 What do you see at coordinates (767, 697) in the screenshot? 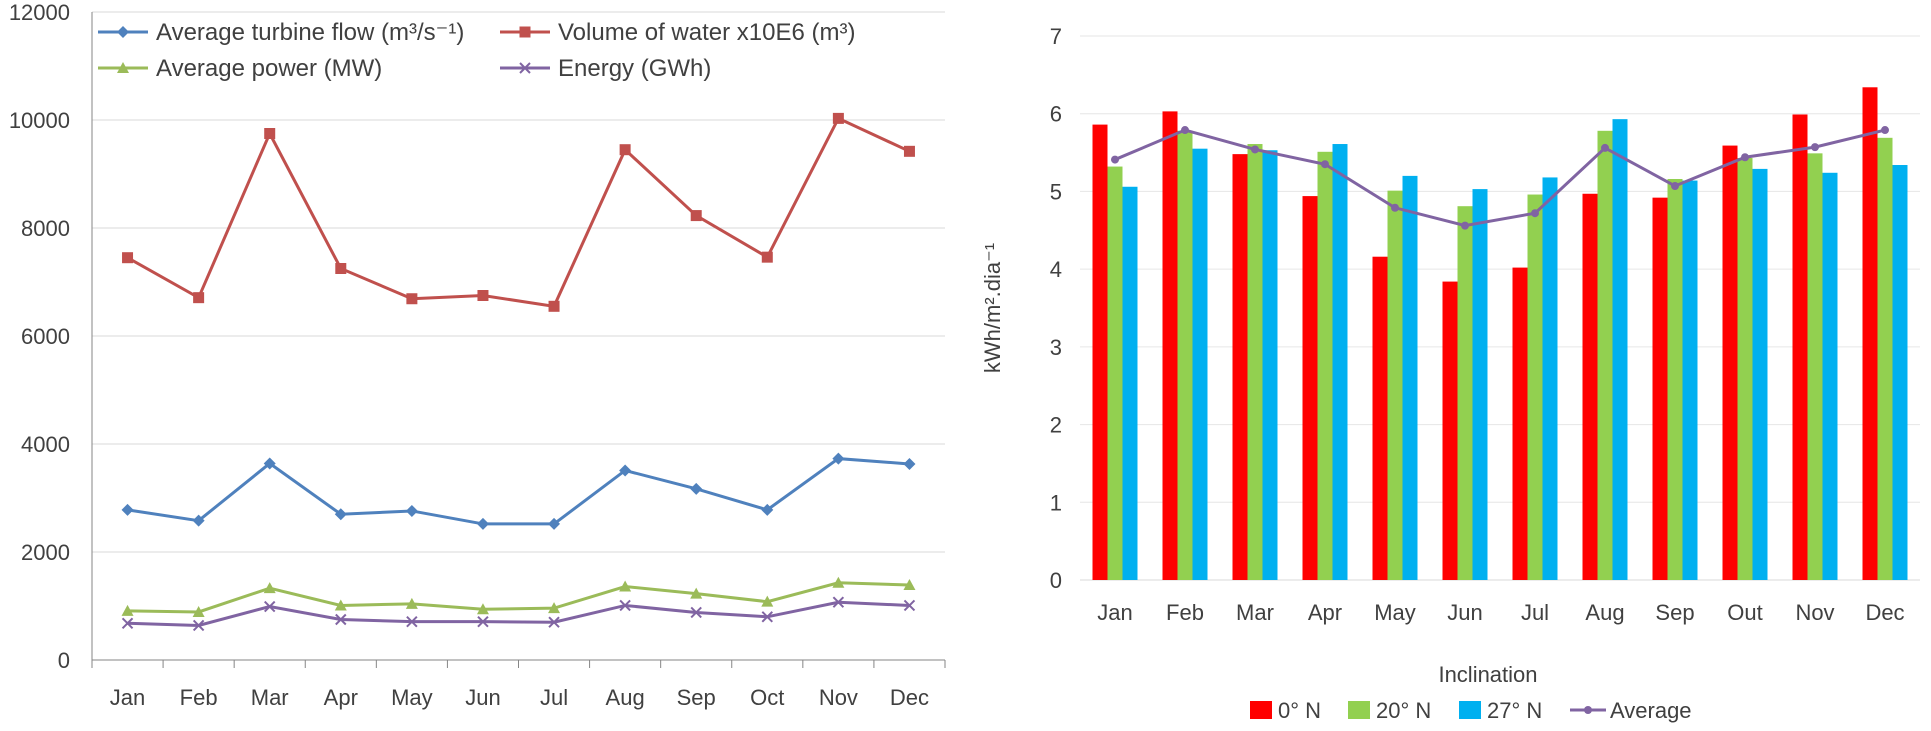
I see `x-tick-label: Oct` at bounding box center [767, 697].